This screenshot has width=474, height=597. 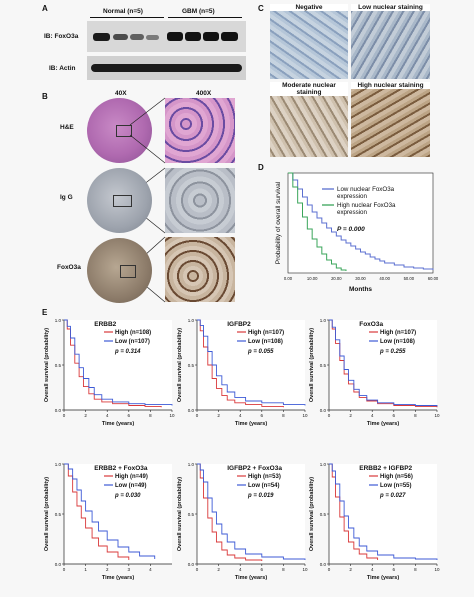 What do you see at coordinates (366, 205) in the screenshot?
I see `legend-label: High nuclear FoxO3a` at bounding box center [366, 205].